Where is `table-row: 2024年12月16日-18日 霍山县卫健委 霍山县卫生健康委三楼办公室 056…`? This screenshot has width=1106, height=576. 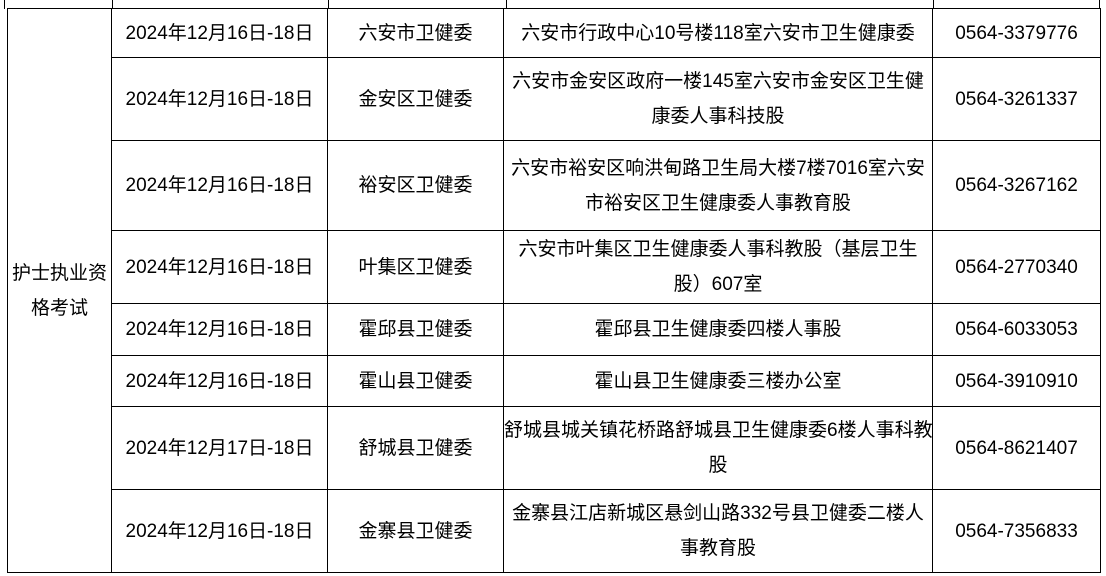 table-row: 2024年12月16日-18日 霍山县卫健委 霍山县卫生健康委三楼办公室 056… is located at coordinates (554, 381).